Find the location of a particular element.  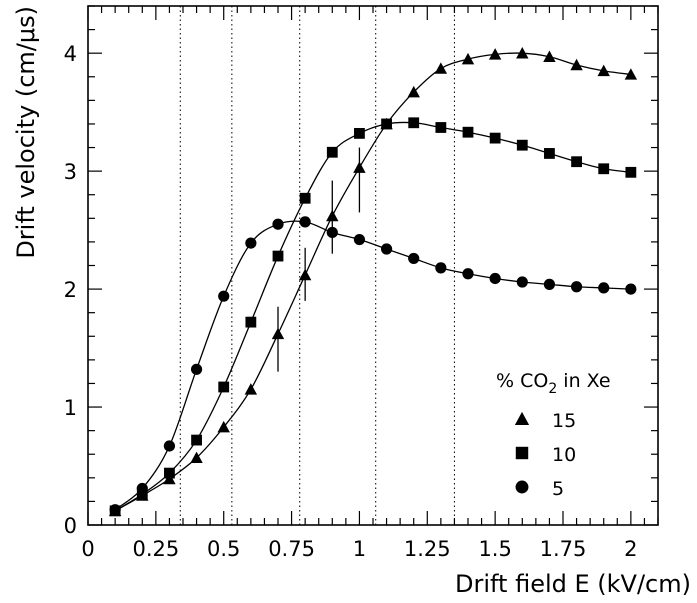

x-tick-label: 0.75 is located at coordinates (291, 549).